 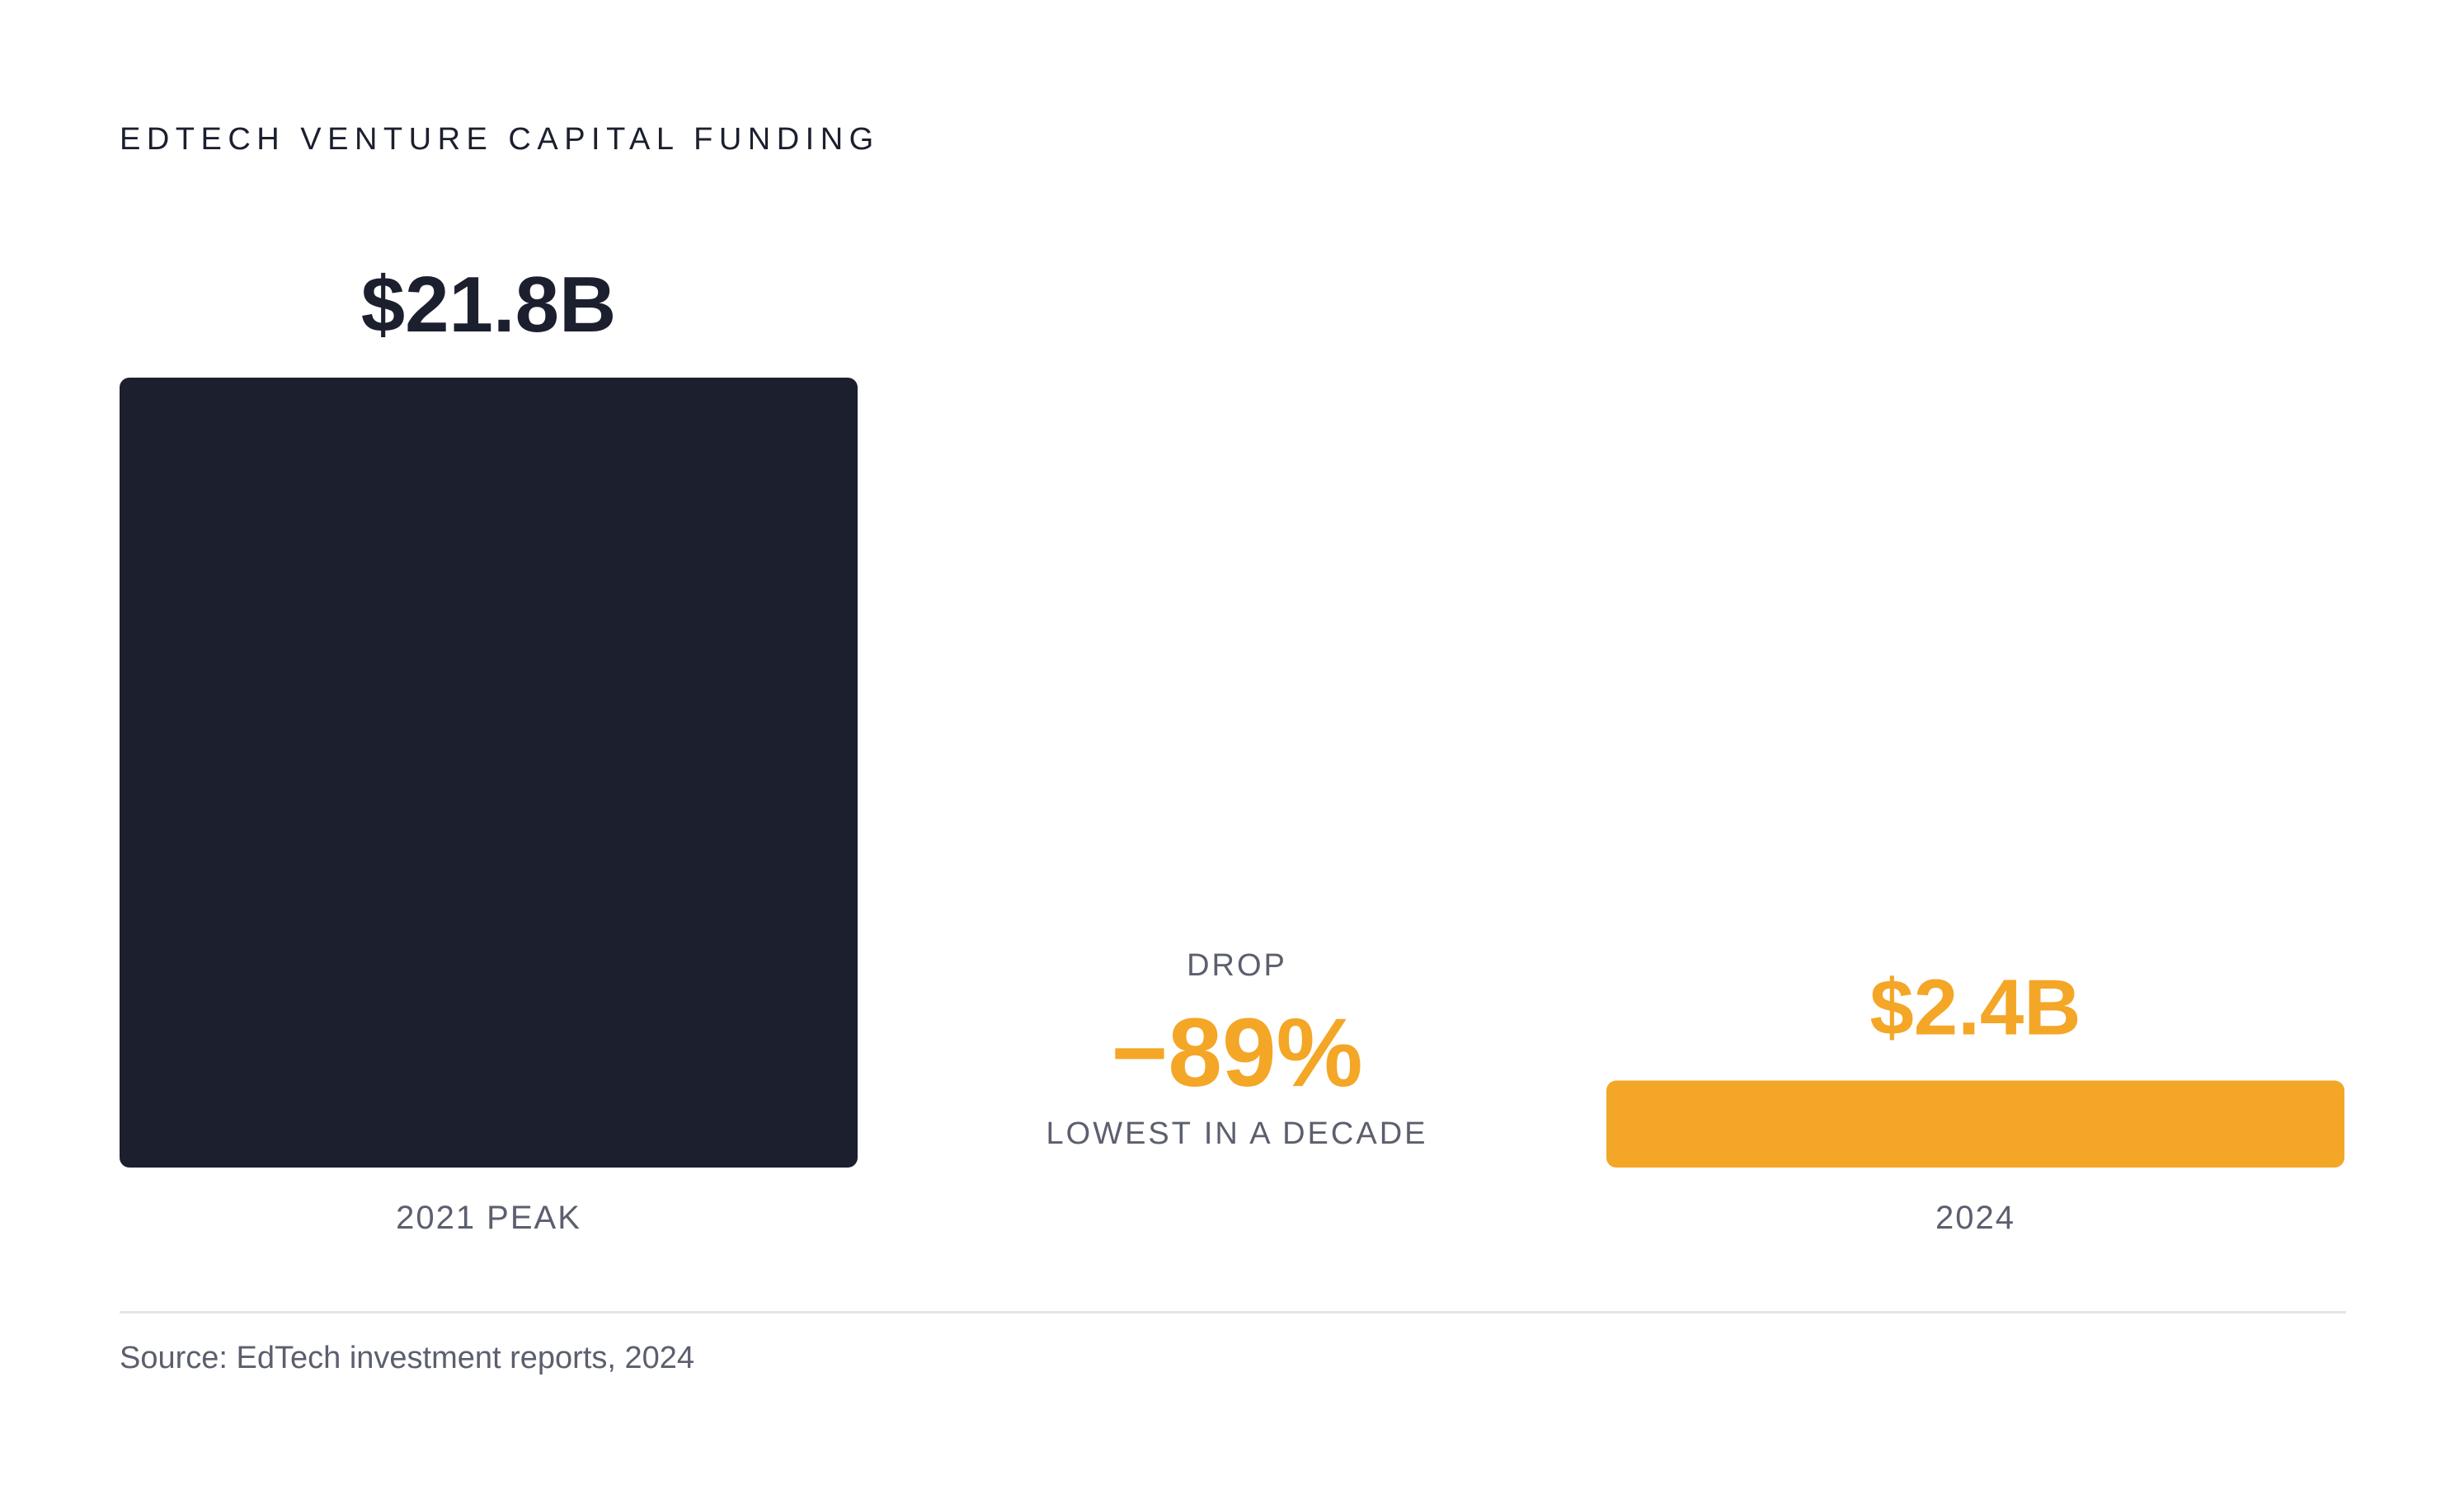 What do you see at coordinates (489, 305) in the screenshot?
I see `value-label-2021-peak: $21.8B` at bounding box center [489, 305].